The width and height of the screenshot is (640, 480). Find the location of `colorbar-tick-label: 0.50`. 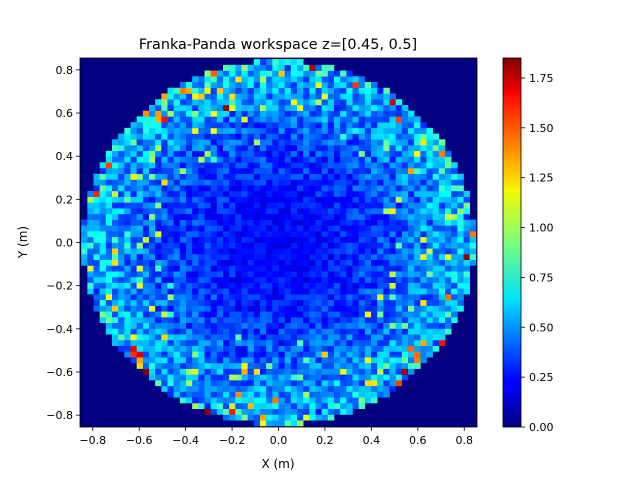

colorbar-tick-label: 0.50 is located at coordinates (541, 327).